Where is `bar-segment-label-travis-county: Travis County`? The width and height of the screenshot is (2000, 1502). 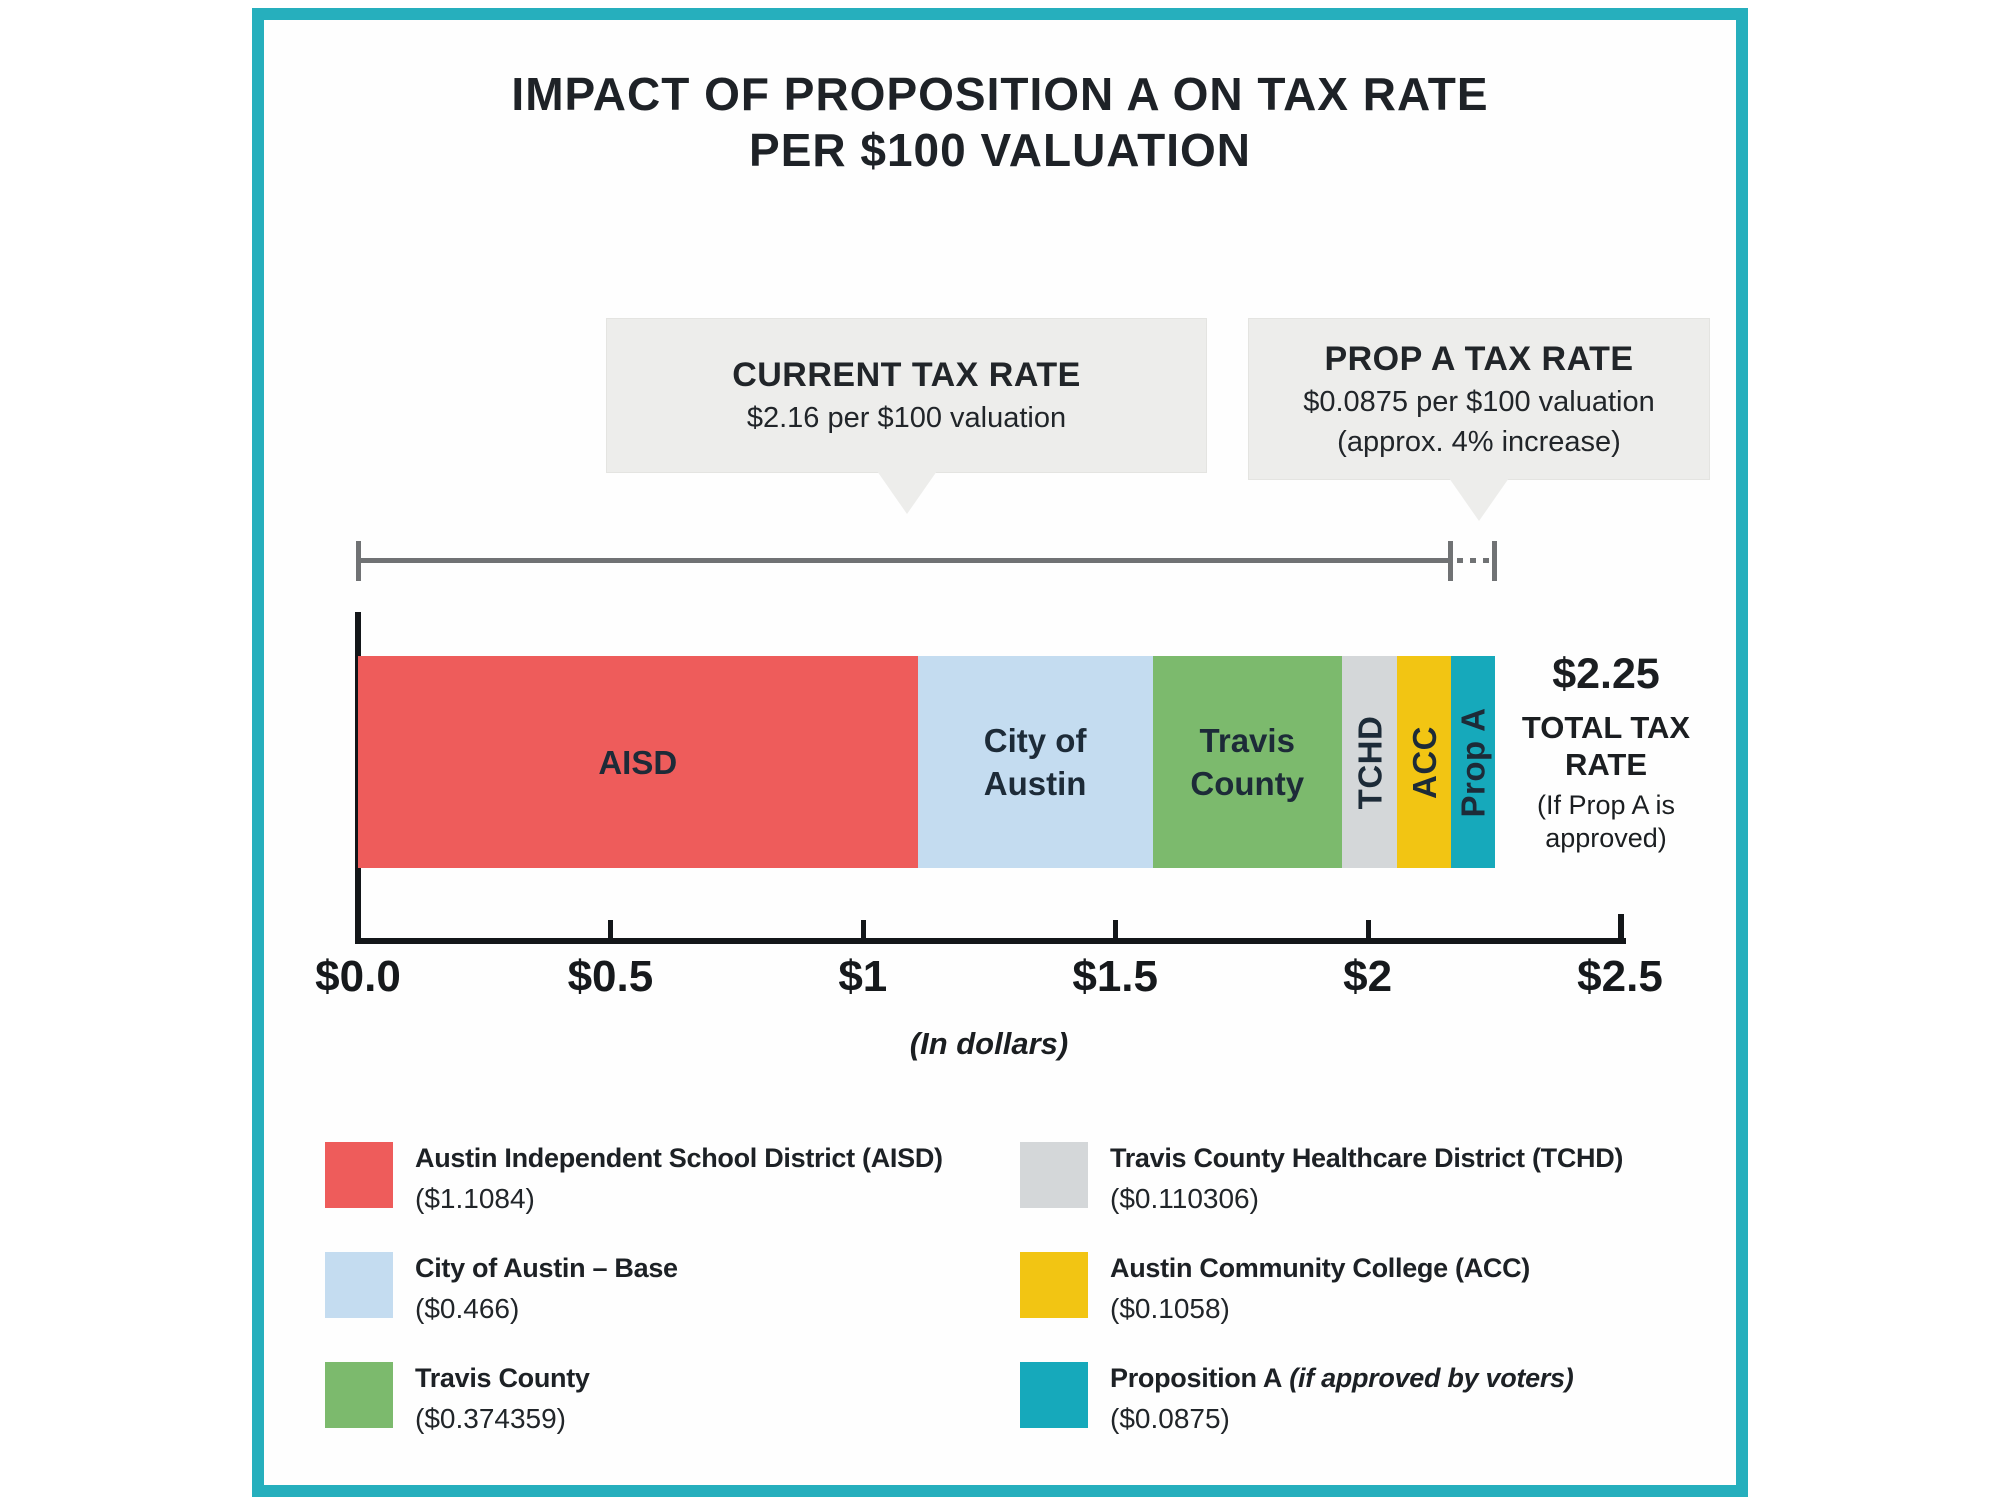 bar-segment-label-travis-county: Travis County is located at coordinates (1247, 762).